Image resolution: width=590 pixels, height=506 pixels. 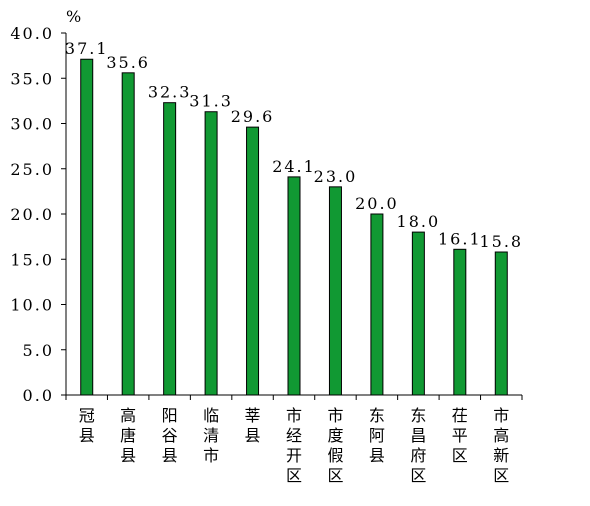 What do you see at coordinates (87, 425) in the screenshot?
I see `category-label: 冠县` at bounding box center [87, 425].